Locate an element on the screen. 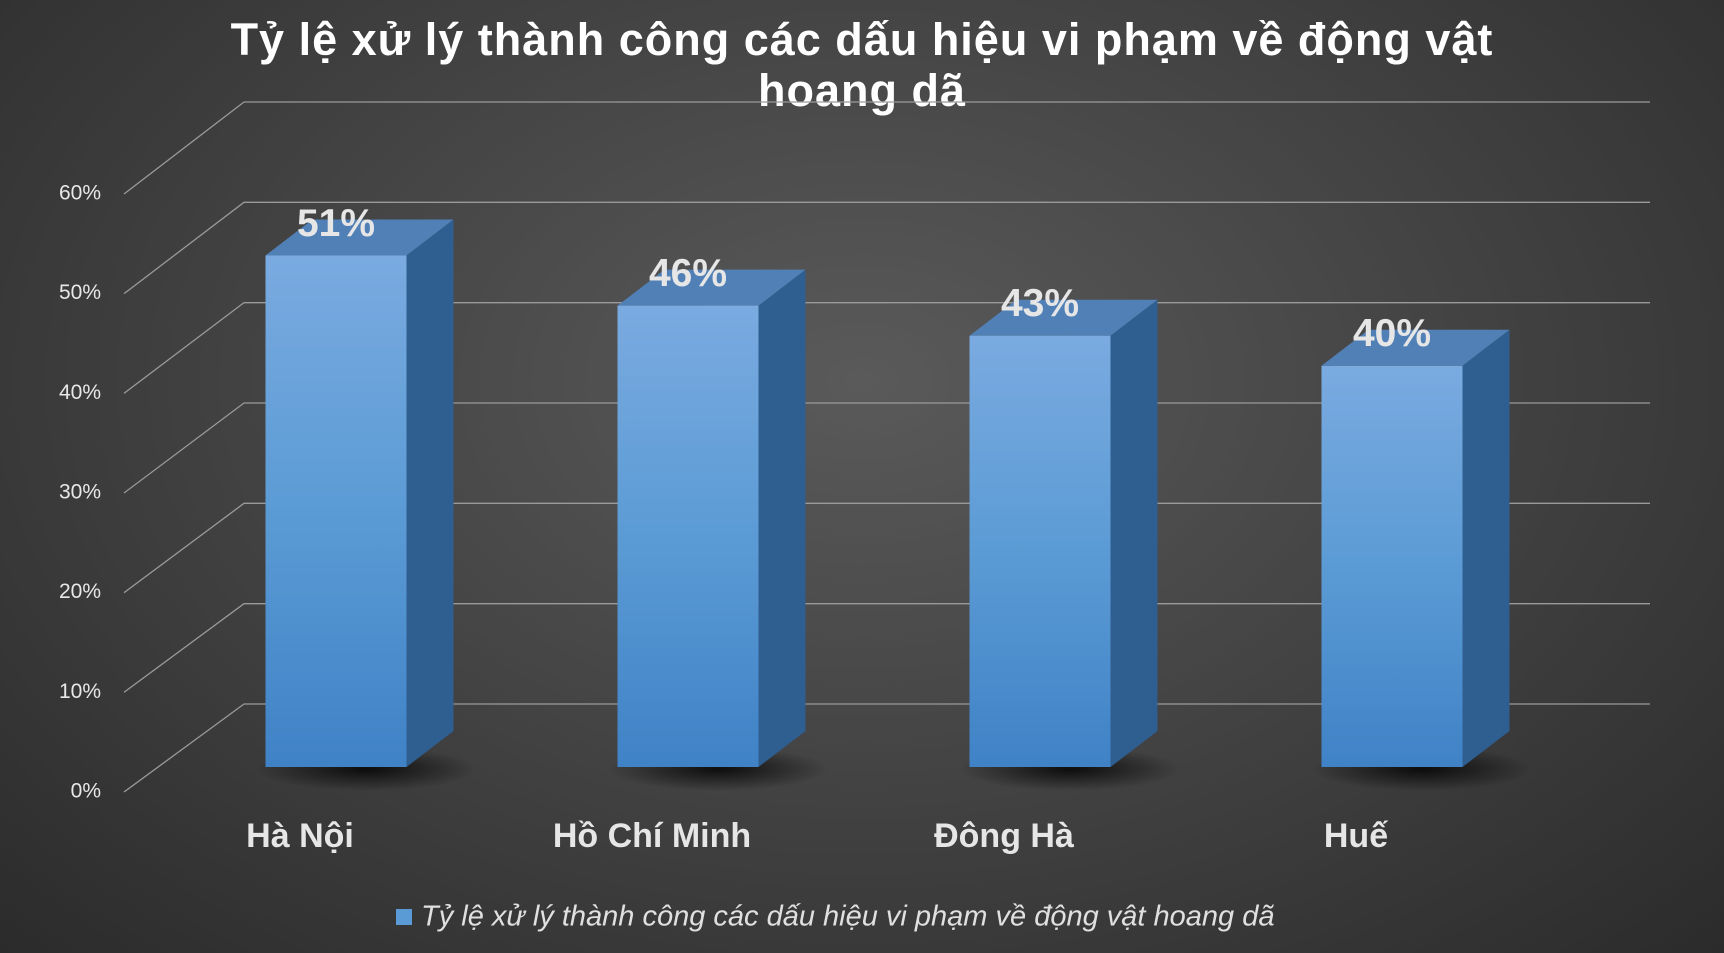 This screenshot has height=953, width=1724. x-tick-label: Hồ Chí Minh is located at coordinates (652, 836).